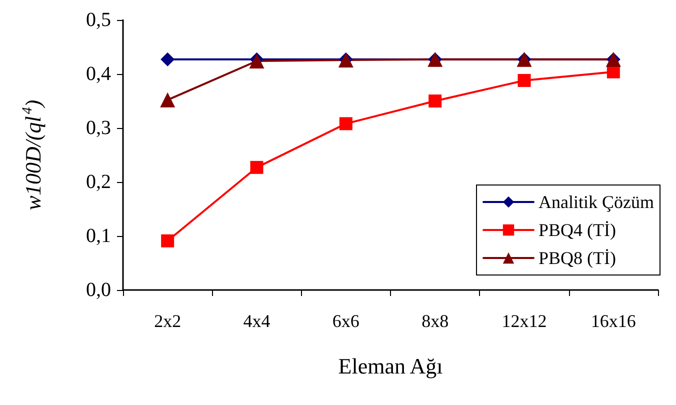 This screenshot has height=405, width=676. Describe the element at coordinates (524, 321) in the screenshot. I see `x-tick-label: 12x12` at that location.